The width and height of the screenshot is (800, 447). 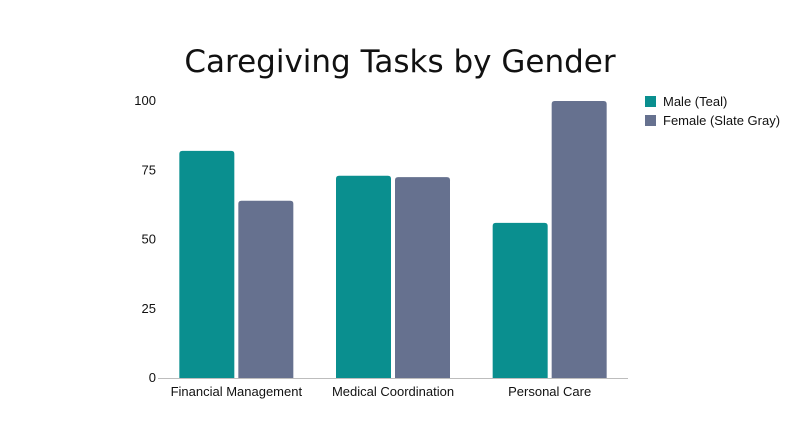 What do you see at coordinates (399, 62) in the screenshot?
I see `chart-title: Caregiving Tasks by Gender` at bounding box center [399, 62].